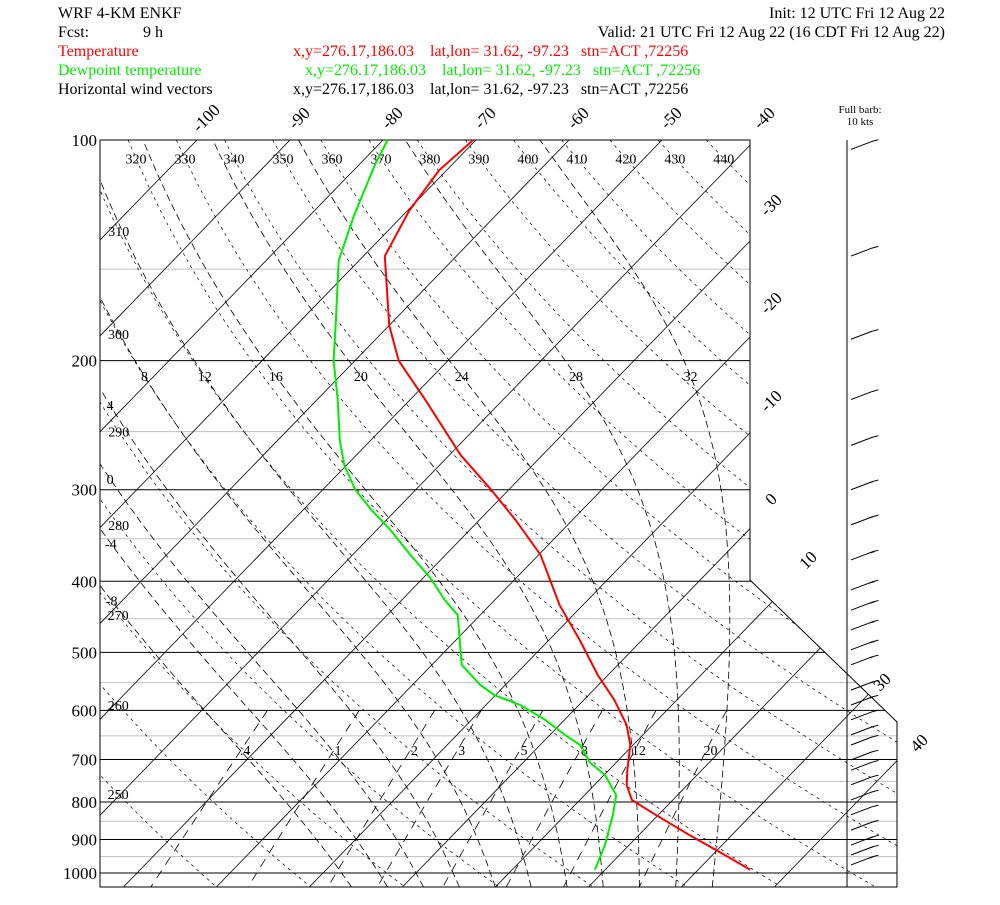 This screenshot has width=1000, height=905. I want to click on moist-adiabat-label: 20, so click(361, 377).